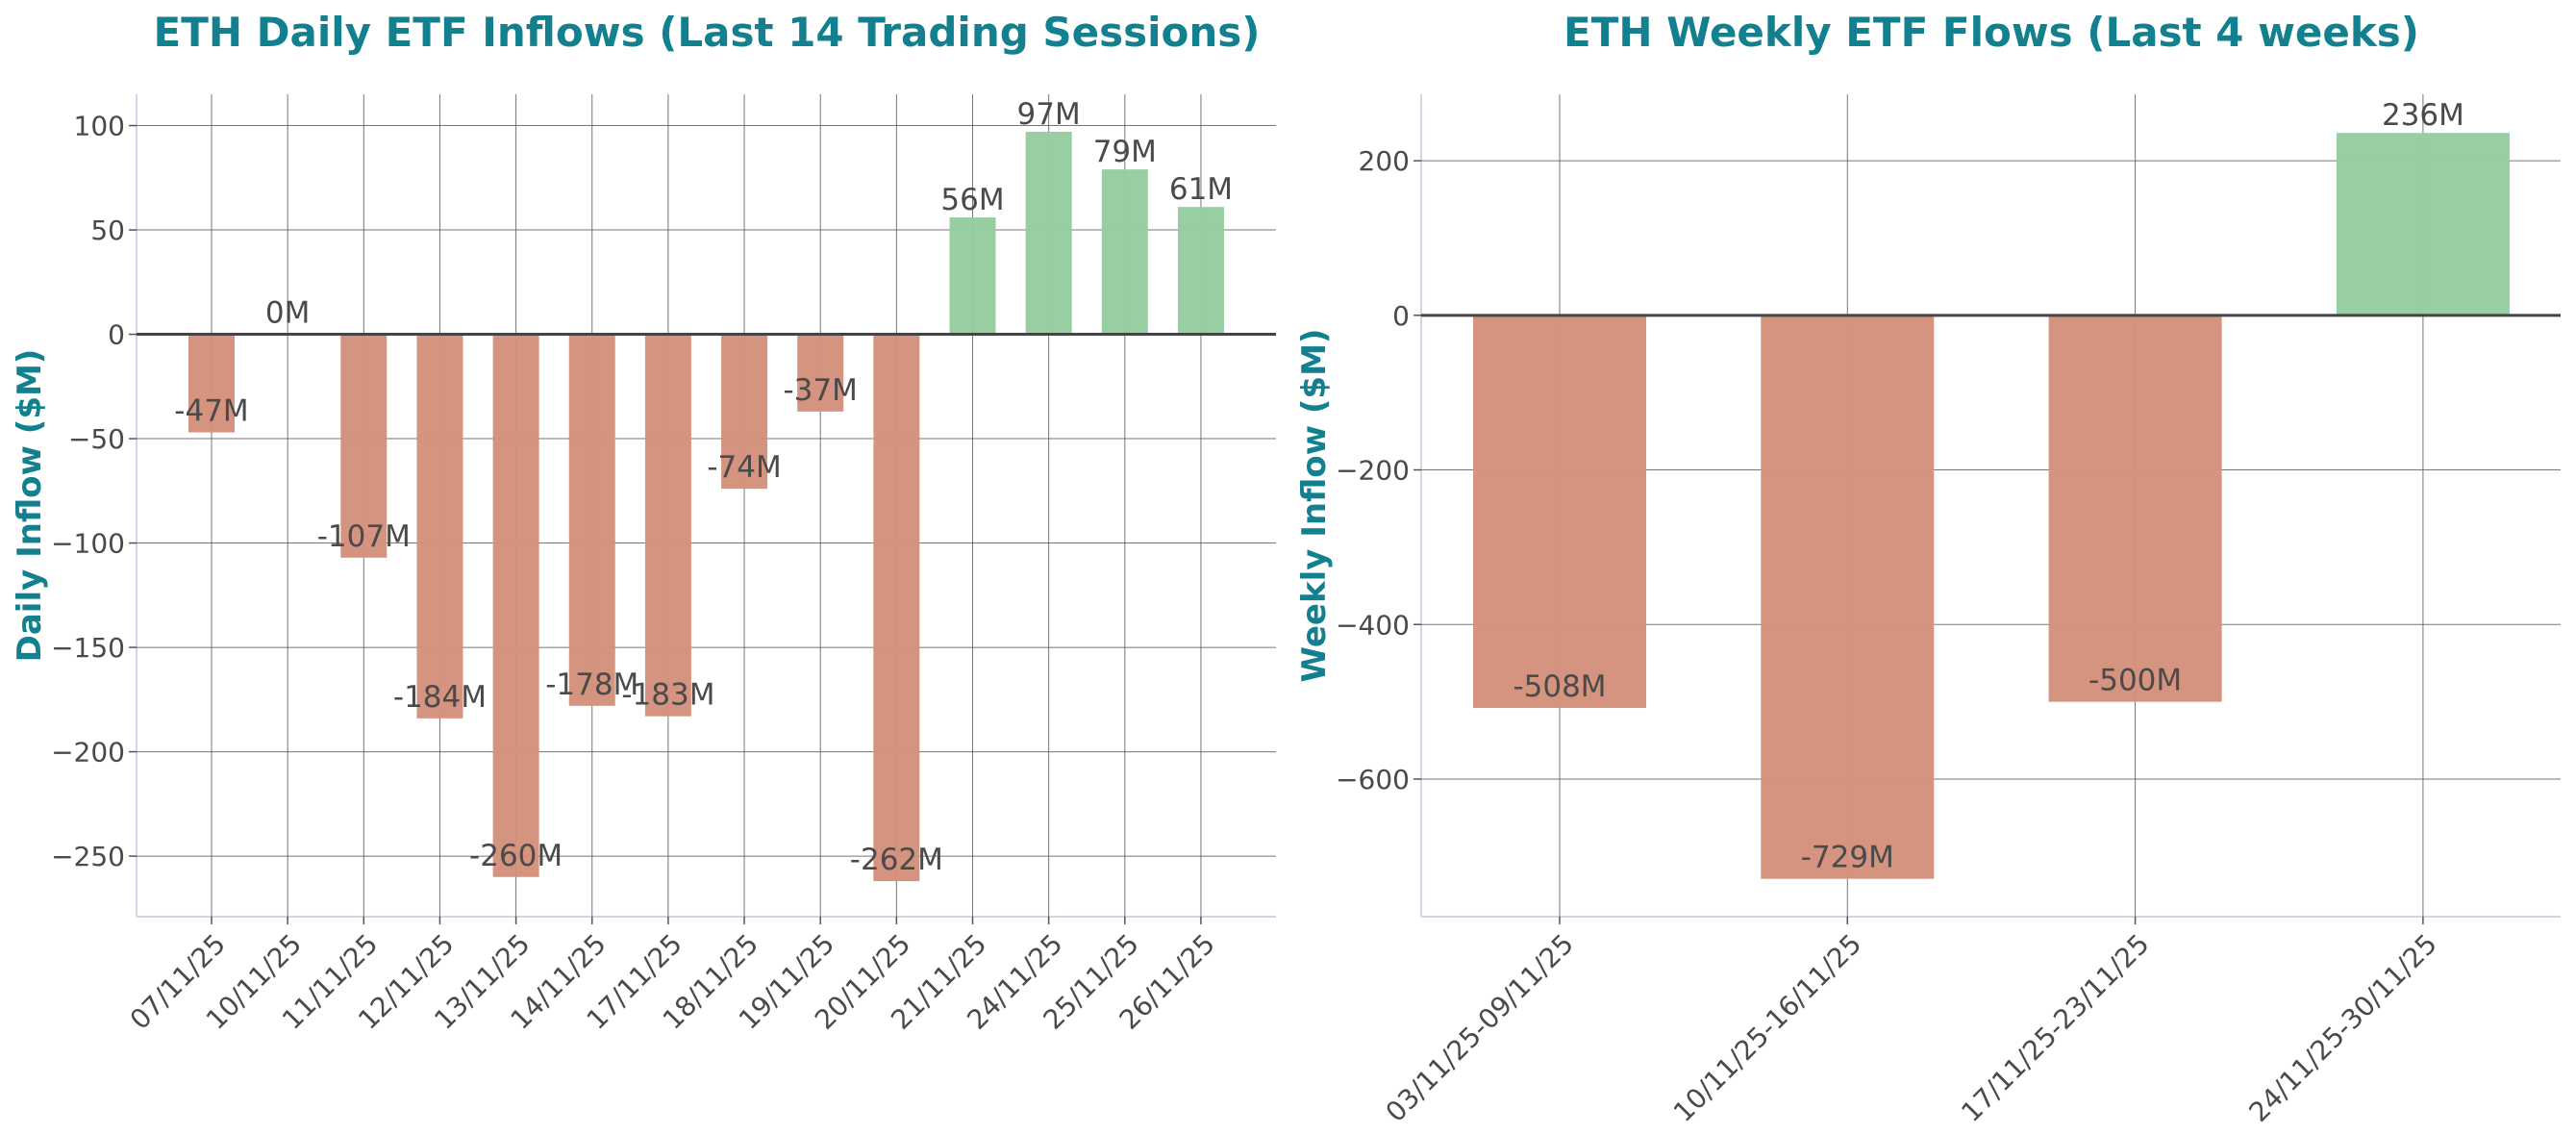 The height and width of the screenshot is (1135, 2576). What do you see at coordinates (2423, 116) in the screenshot?
I see `data-label: 236M` at bounding box center [2423, 116].